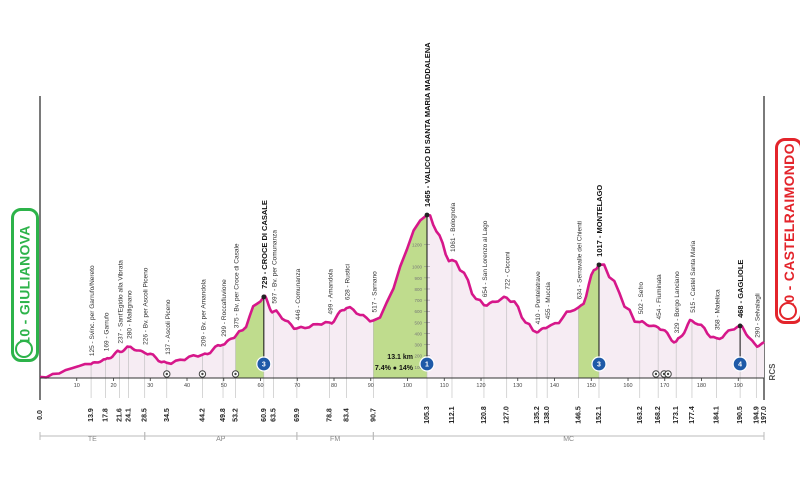 The width and height of the screenshot is (800, 489). Describe the element at coordinates (418, 311) in the screenshot. I see `altitude-gridline-label: 600` at that location.